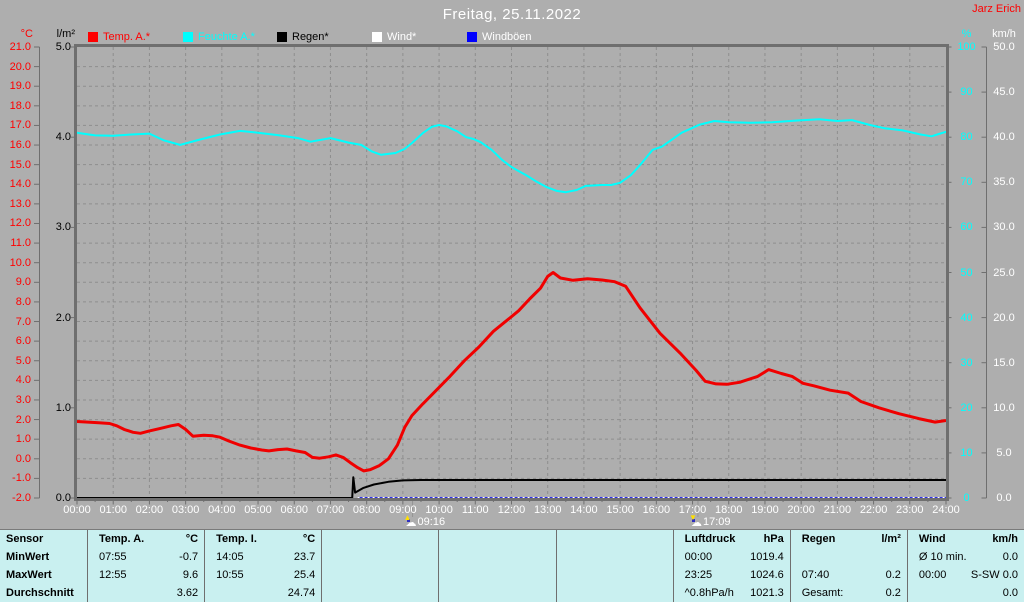 This screenshot has height=602, width=1024. What do you see at coordinates (1004, 47) in the screenshot?
I see `wind-axis-label: 50.0` at bounding box center [1004, 47].